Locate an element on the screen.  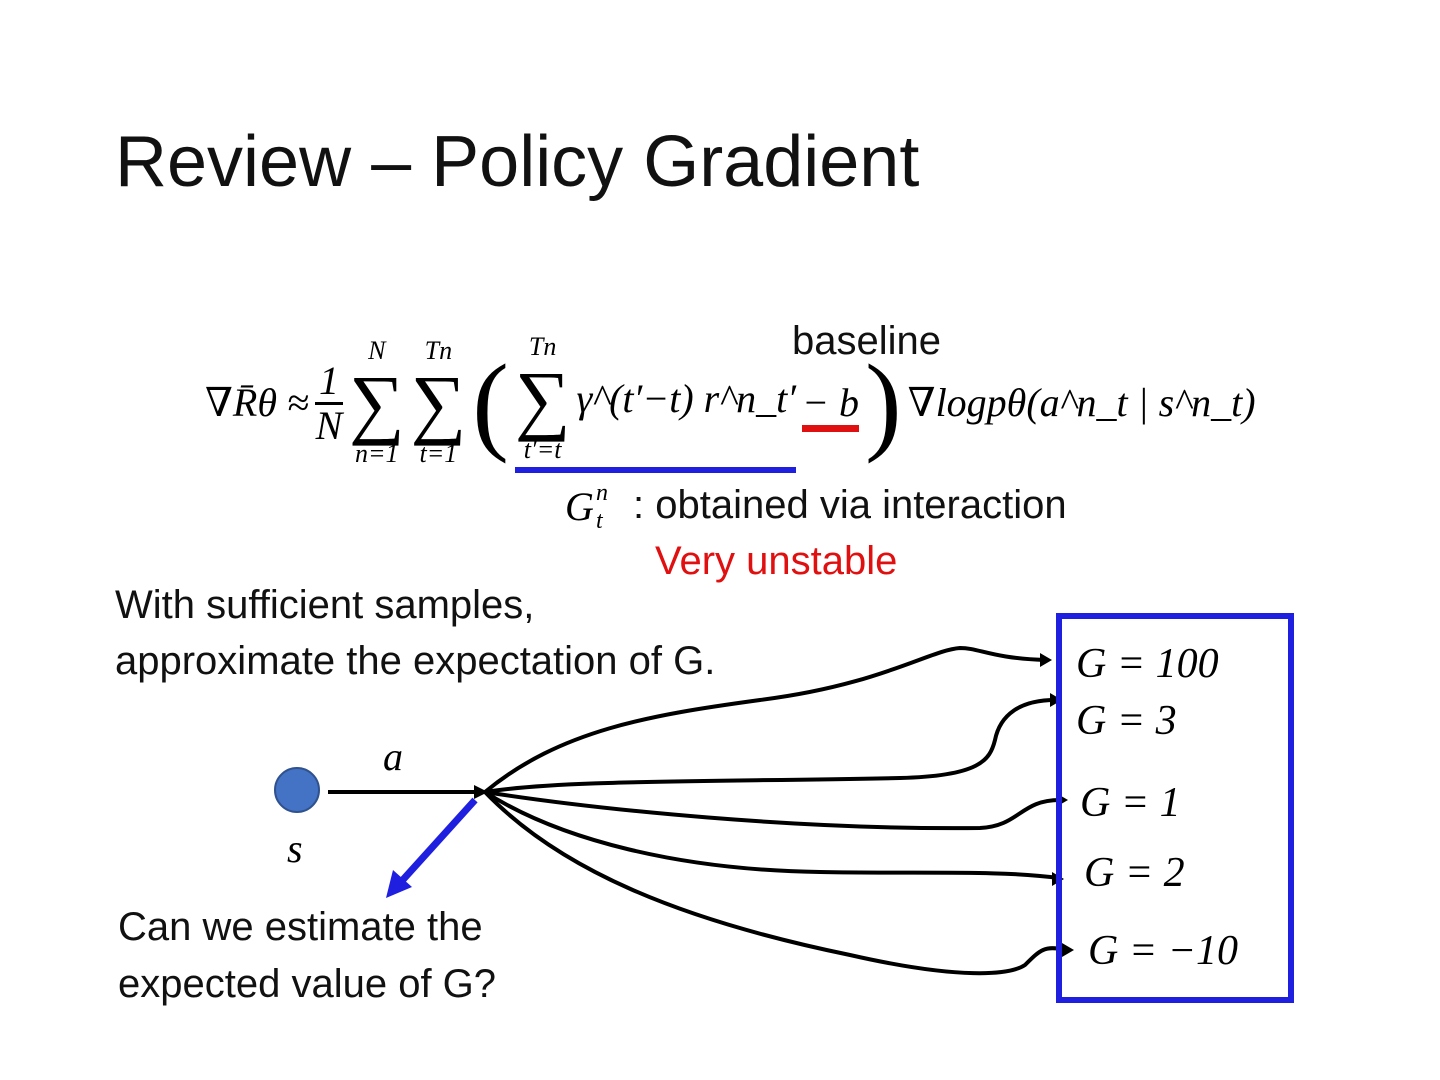
frac-num: 1 is located at coordinates (328, 382).